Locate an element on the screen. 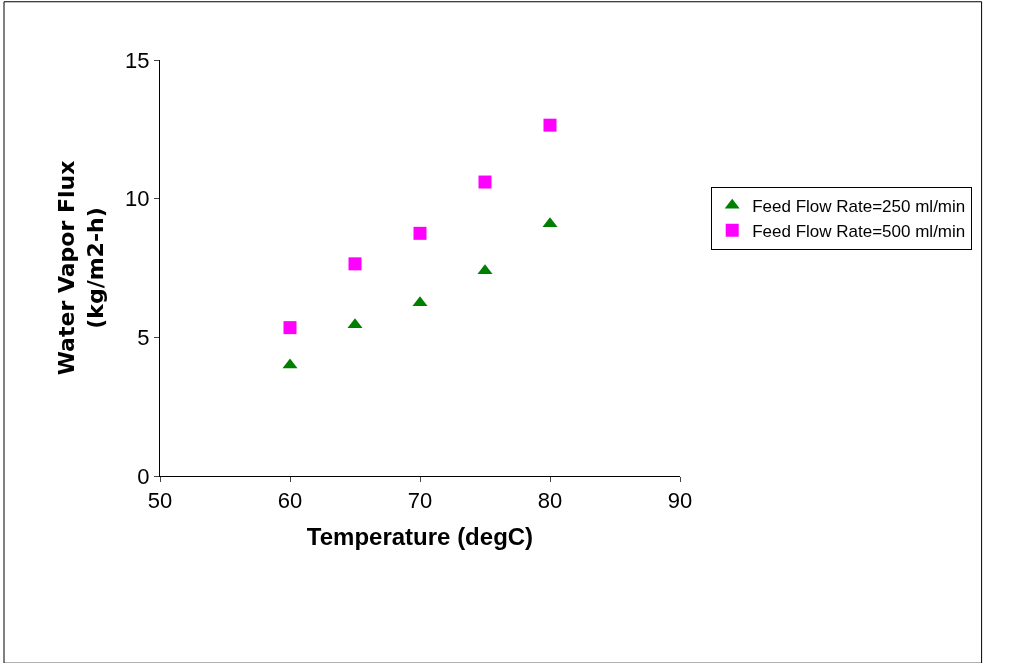 The image size is (1010, 663). x-tick-label: 70 is located at coordinates (420, 501).